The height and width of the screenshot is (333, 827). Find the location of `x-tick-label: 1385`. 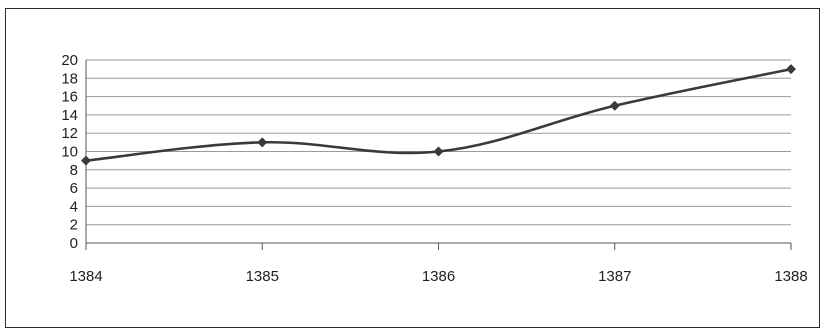

x-tick-label: 1385 is located at coordinates (262, 276).